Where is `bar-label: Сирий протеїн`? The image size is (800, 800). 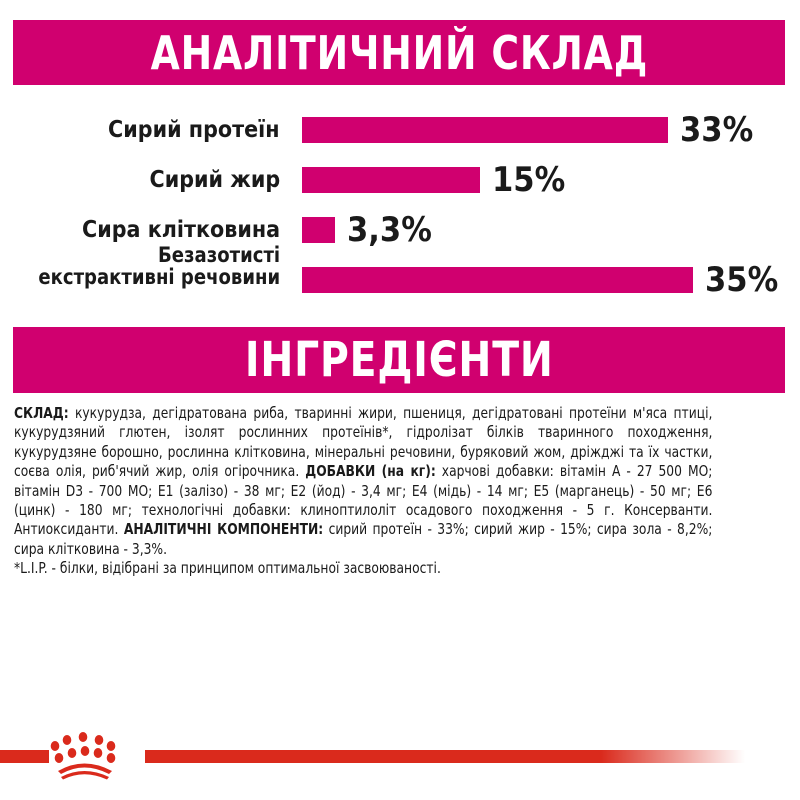 bar-label: Сирий протеїн is located at coordinates (194, 130).